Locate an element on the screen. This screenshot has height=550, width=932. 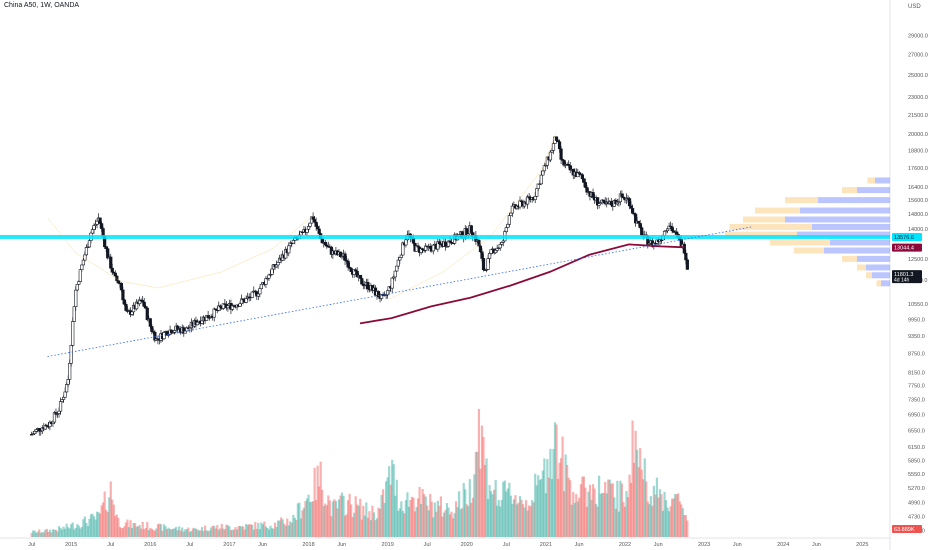
price-tick-label: 8150.0 is located at coordinates (916, 373).